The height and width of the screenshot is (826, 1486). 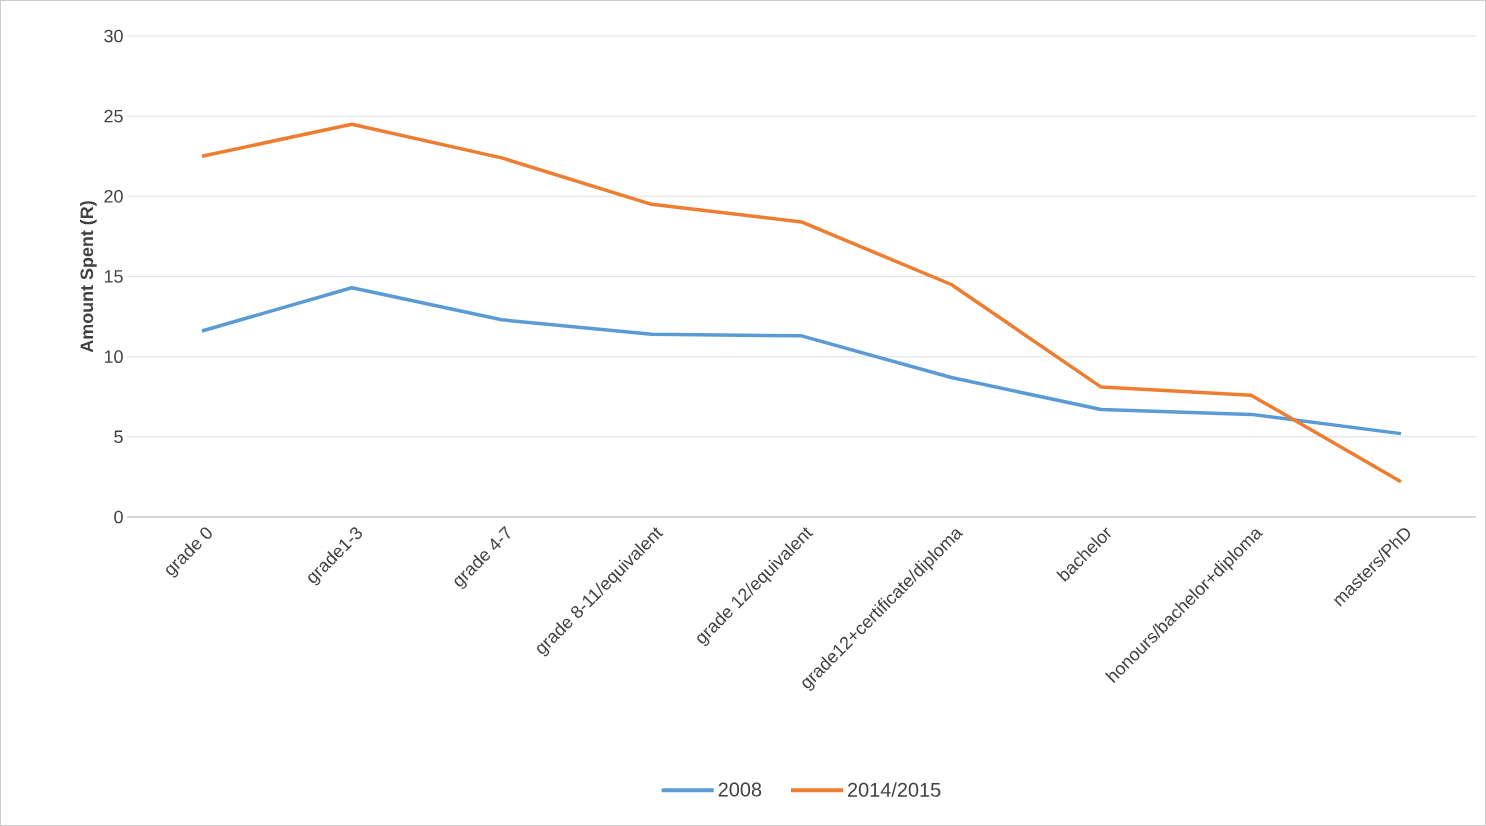 I want to click on y-tick-label: 10, so click(x=113, y=356).